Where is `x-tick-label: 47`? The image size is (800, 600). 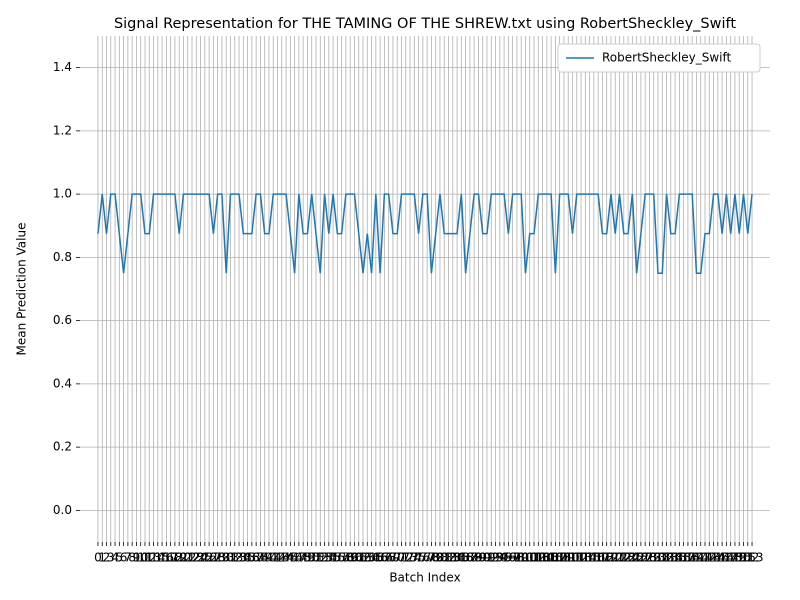 x-tick-label: 47 is located at coordinates (298, 558).